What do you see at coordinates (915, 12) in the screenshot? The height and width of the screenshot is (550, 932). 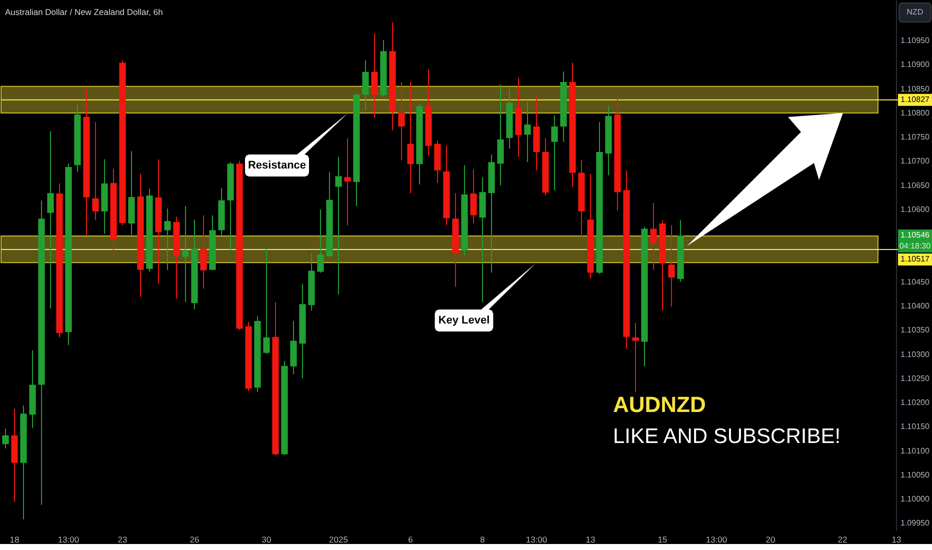 I see `y-axis-title: NZD` at bounding box center [915, 12].